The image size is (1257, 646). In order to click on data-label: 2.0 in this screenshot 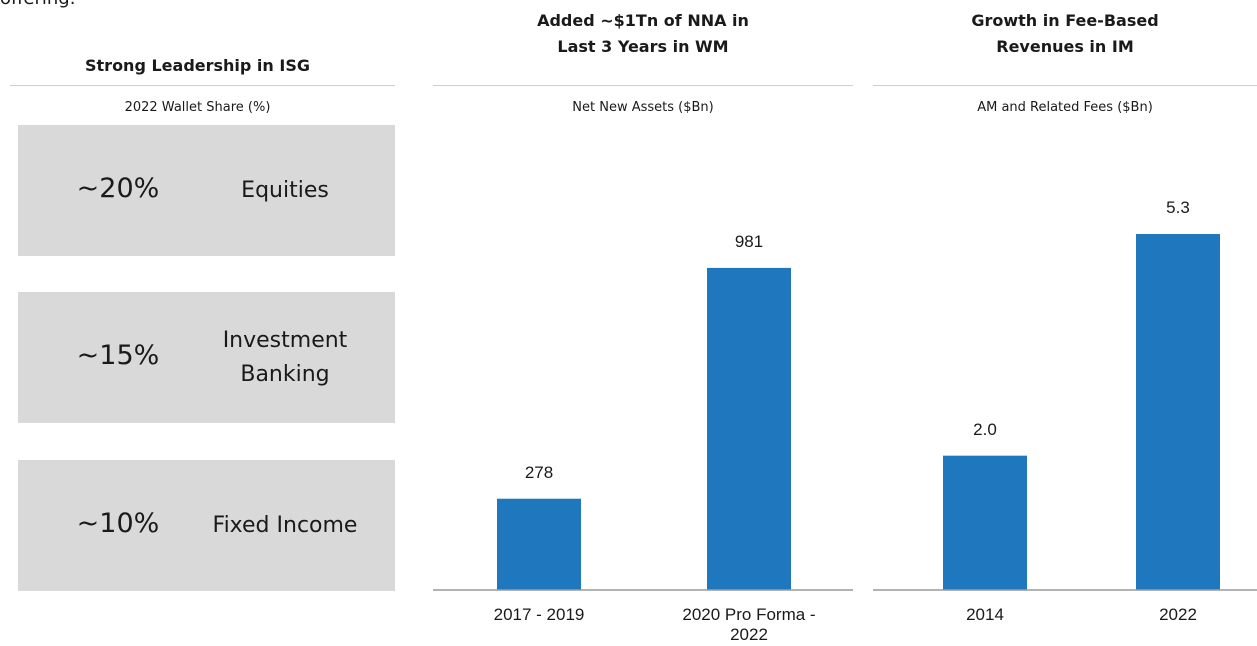, I will do `click(985, 429)`.